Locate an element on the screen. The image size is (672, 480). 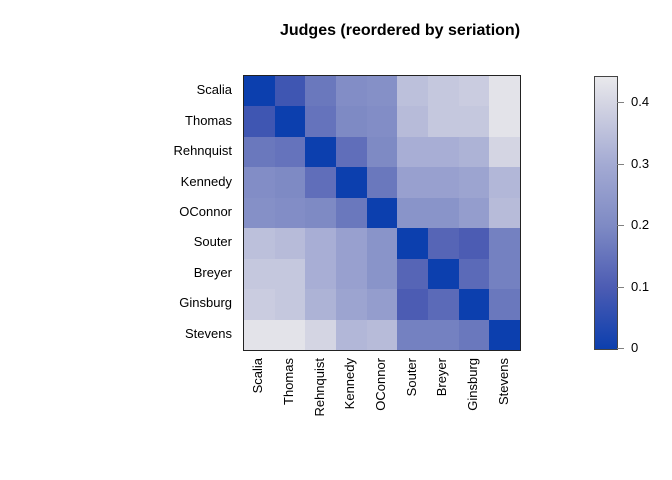
column-label-souter: Souter is located at coordinates (411, 377).